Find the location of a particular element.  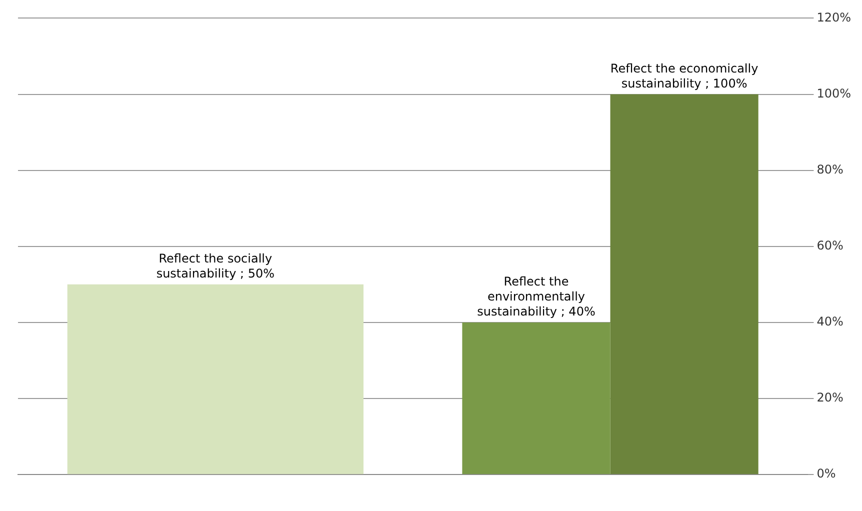

data-label: Reflect the economically sustainability ; 100% is located at coordinates (684, 75).